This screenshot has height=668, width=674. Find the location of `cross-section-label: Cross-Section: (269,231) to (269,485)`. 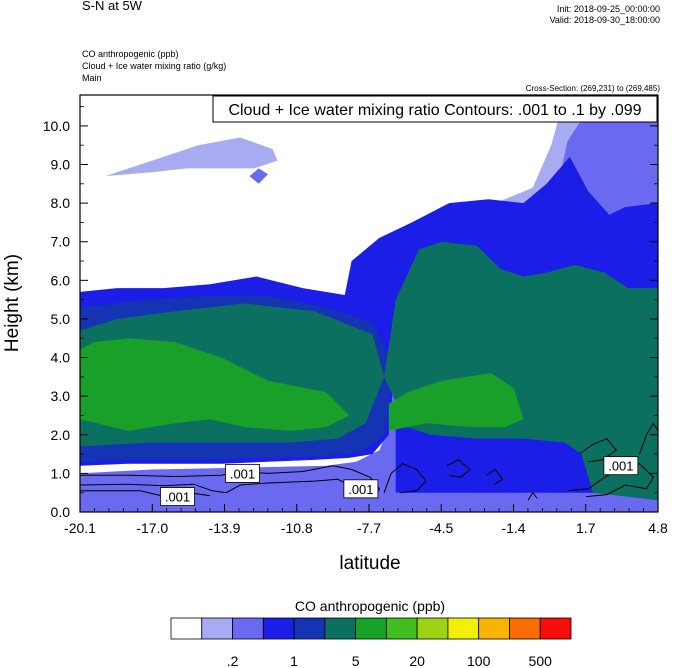

cross-section-label: Cross-Section: (269,231) to (269,485) is located at coordinates (592, 88).